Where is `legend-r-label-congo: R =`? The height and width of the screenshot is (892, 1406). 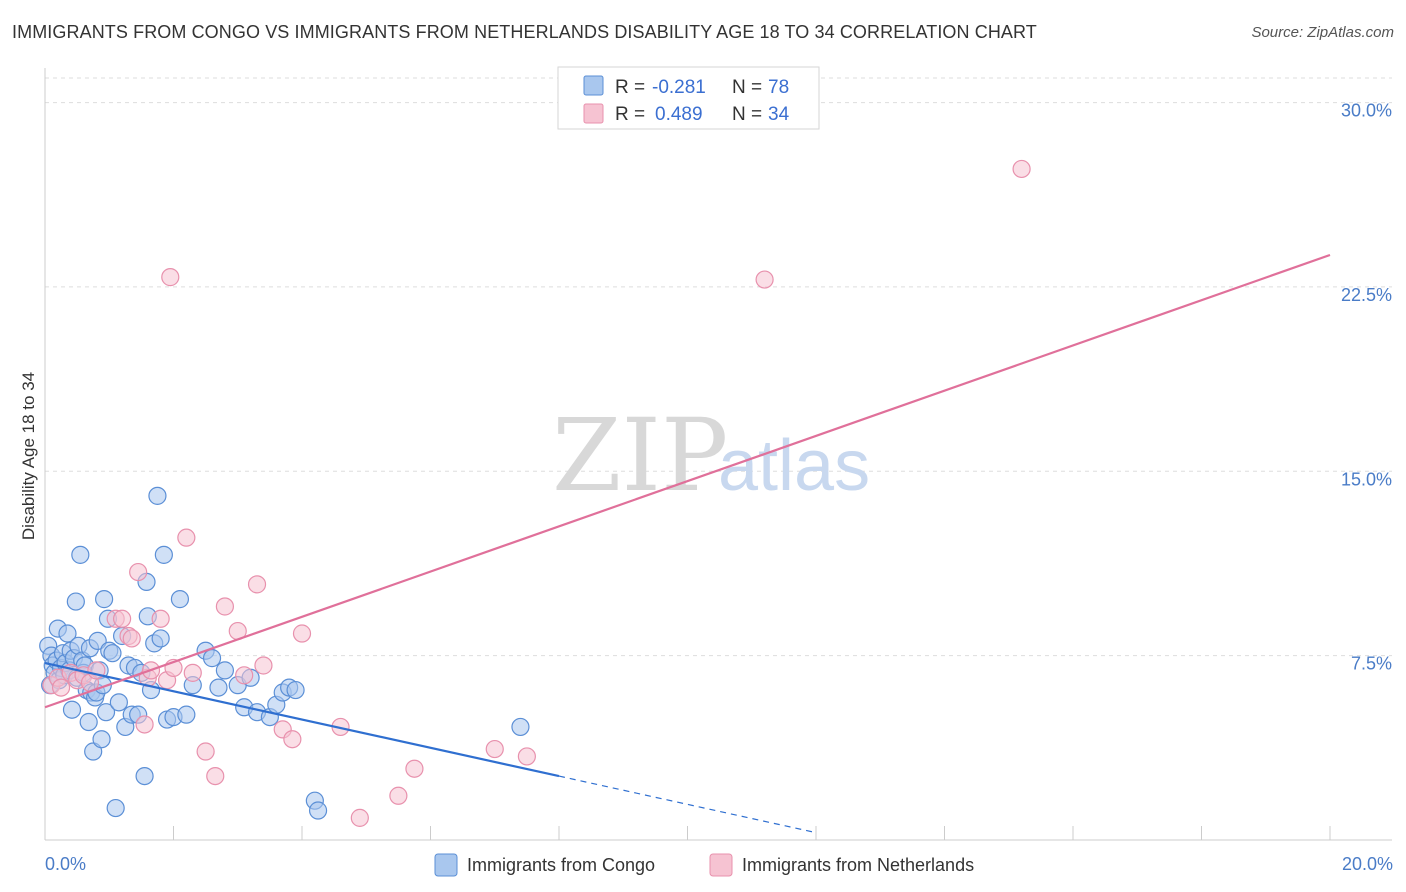
legend-r-label-congo: R = is located at coordinates (630, 87).